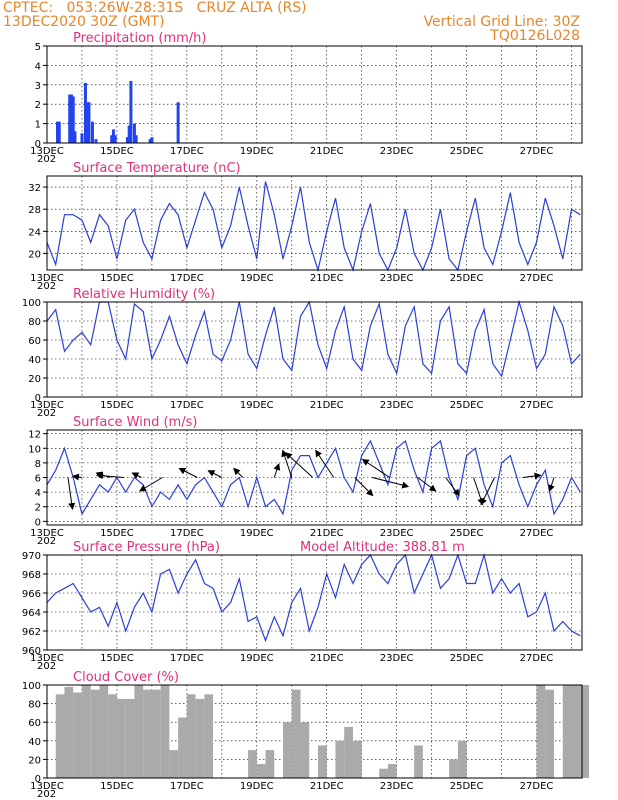  I want to click on y-tick-label: 4, so click(38, 493).